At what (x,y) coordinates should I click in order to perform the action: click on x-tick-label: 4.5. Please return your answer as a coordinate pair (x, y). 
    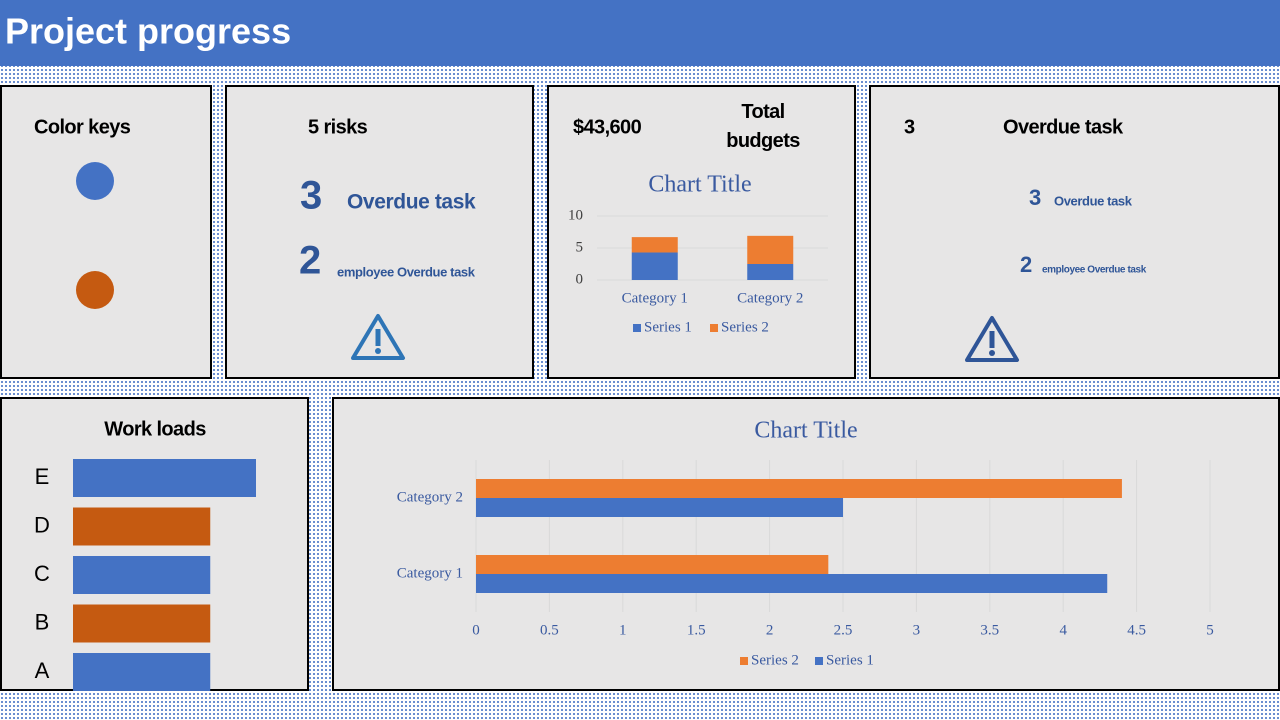
    Looking at the image, I should click on (1136, 630).